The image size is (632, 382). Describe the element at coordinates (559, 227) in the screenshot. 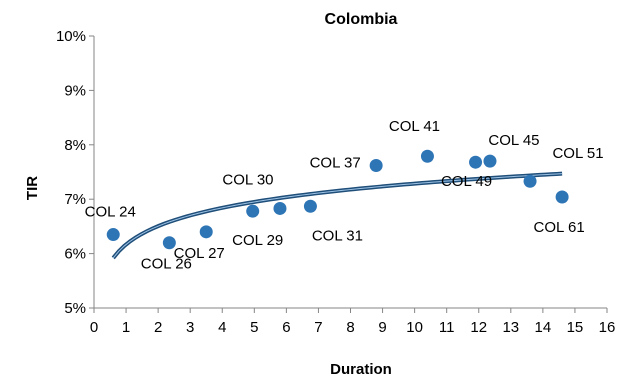

I see `data-label: COL 61` at that location.